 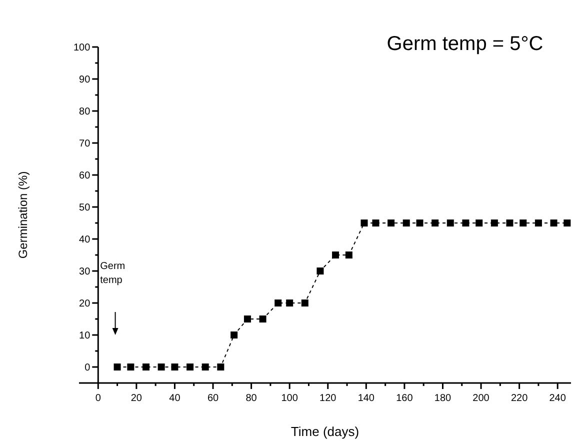 I want to click on x-tick-label: 60, so click(x=213, y=398).